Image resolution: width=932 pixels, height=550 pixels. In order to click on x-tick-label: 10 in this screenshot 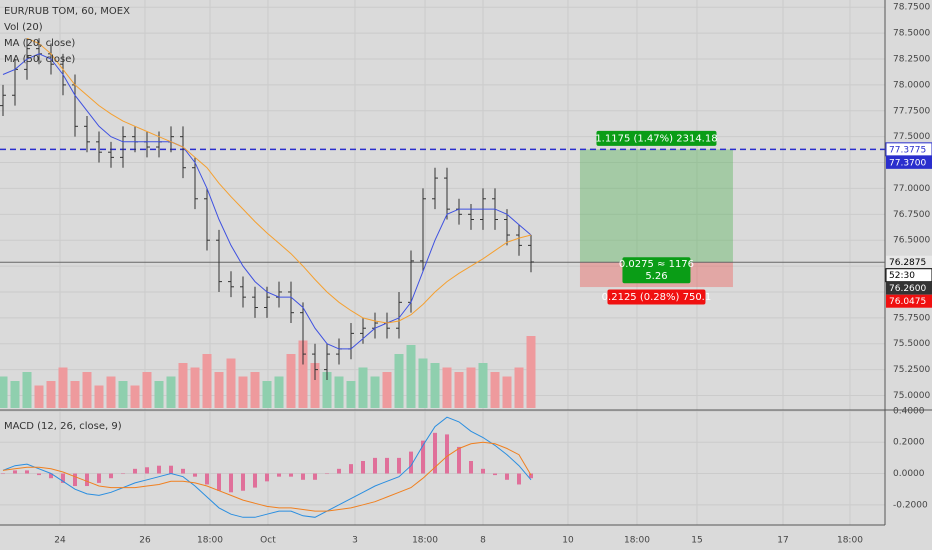, I will do `click(568, 541)`.